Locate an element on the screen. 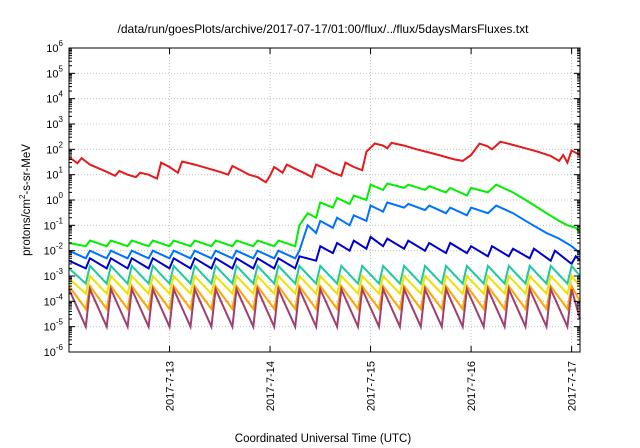 Image resolution: width=640 pixels, height=448 pixels. x-tick-label: 2017-7-17 is located at coordinates (573, 386).